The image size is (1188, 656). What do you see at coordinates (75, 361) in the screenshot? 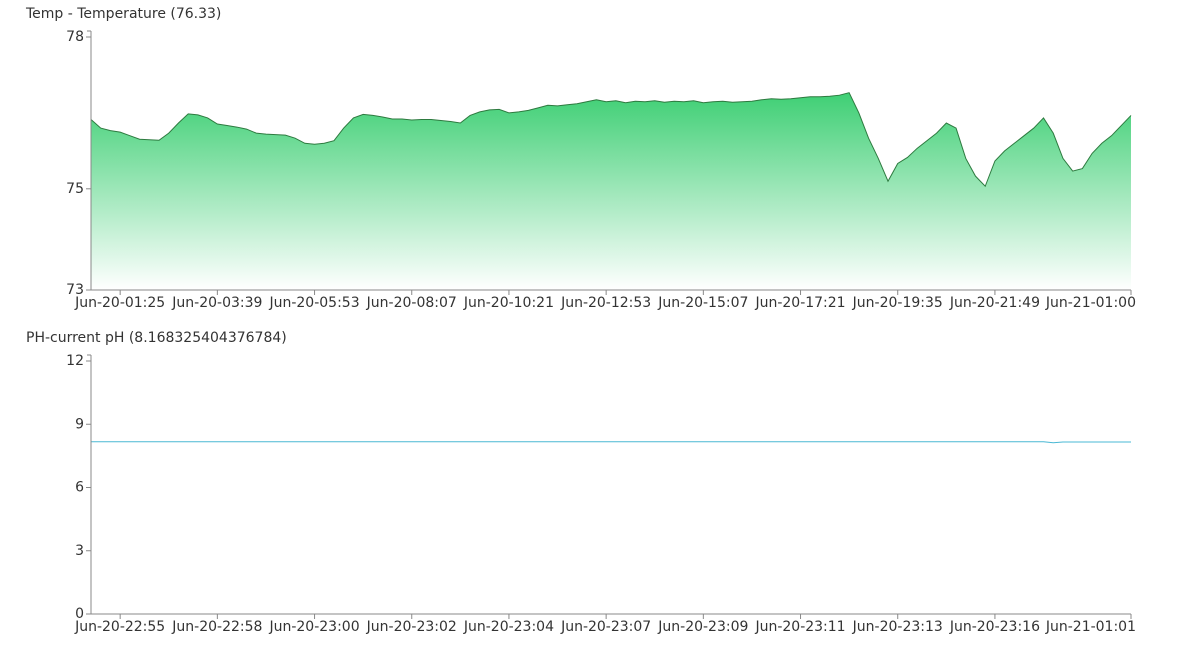
I see `y-tick-label: 12` at bounding box center [75, 361].